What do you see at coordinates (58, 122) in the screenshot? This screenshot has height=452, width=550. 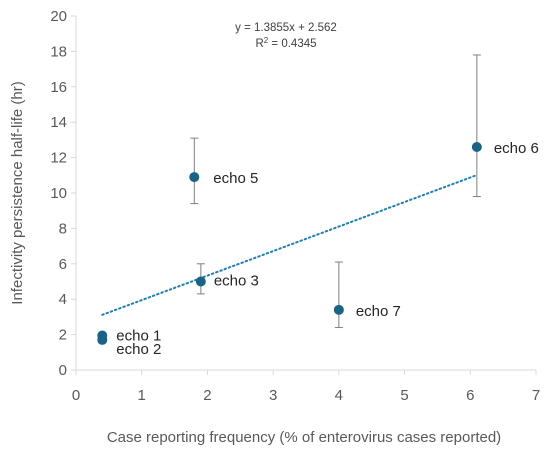 I see `y-tick-label: 14` at bounding box center [58, 122].